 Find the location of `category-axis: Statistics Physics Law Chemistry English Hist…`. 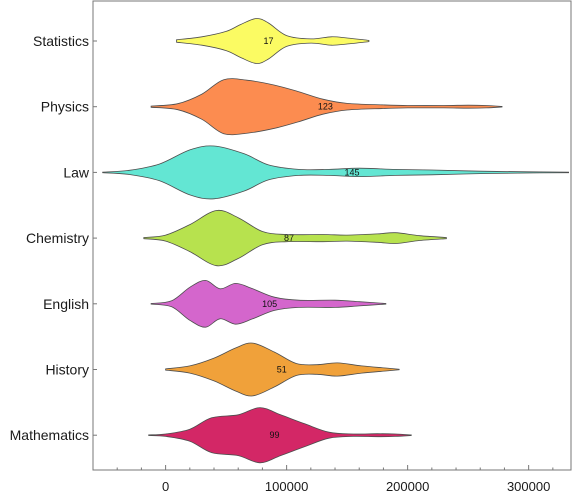

category-axis: Statistics Physics Law Chemistry English Hist… is located at coordinates (53, 238).